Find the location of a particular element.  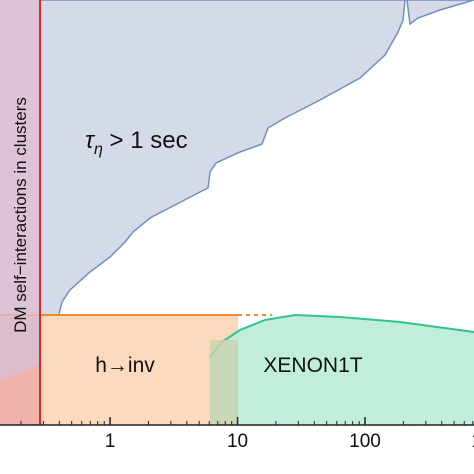

x-tick-label: 10 is located at coordinates (237, 441).